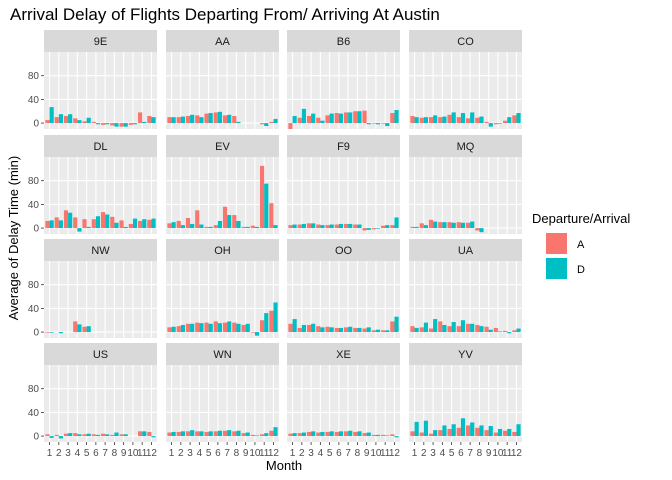 The height and width of the screenshot is (480, 672). Describe the element at coordinates (34, 285) in the screenshot. I see `y-tick-label: 80` at that location.